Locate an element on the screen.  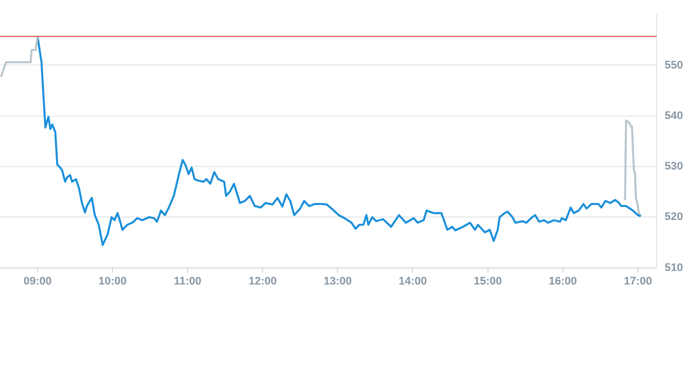
x-tick-label: 09:00 is located at coordinates (37, 281).